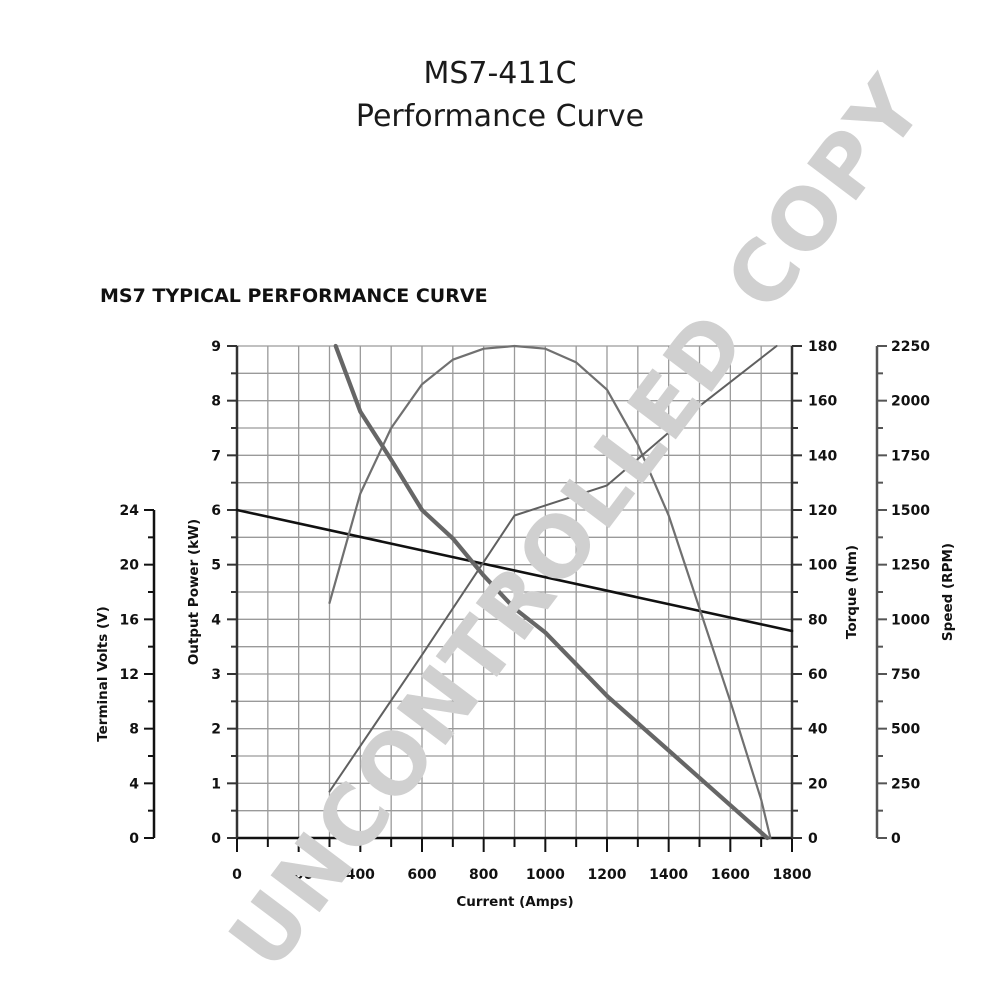 The width and height of the screenshot is (1000, 1000). I want to click on speed-tick-label: 0, so click(896, 839).